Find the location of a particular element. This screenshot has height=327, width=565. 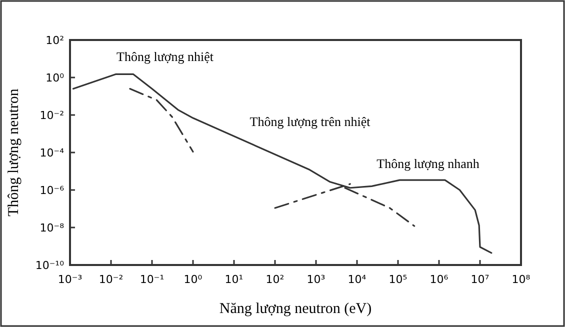

x-tick-label: 10³ is located at coordinates (316, 279).